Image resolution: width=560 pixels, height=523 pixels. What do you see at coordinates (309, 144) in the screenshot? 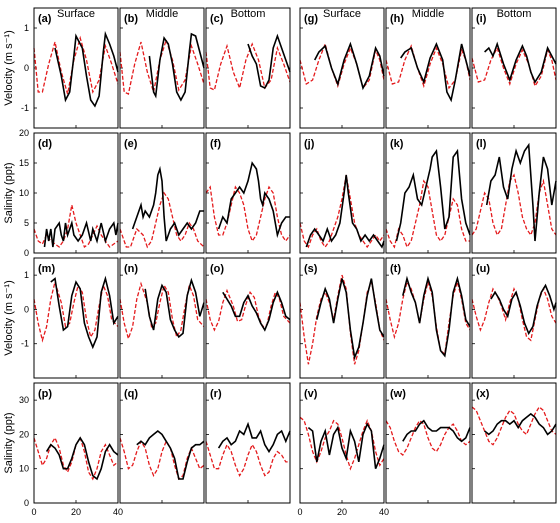
I see `panel-label: (j)` at bounding box center [309, 144].